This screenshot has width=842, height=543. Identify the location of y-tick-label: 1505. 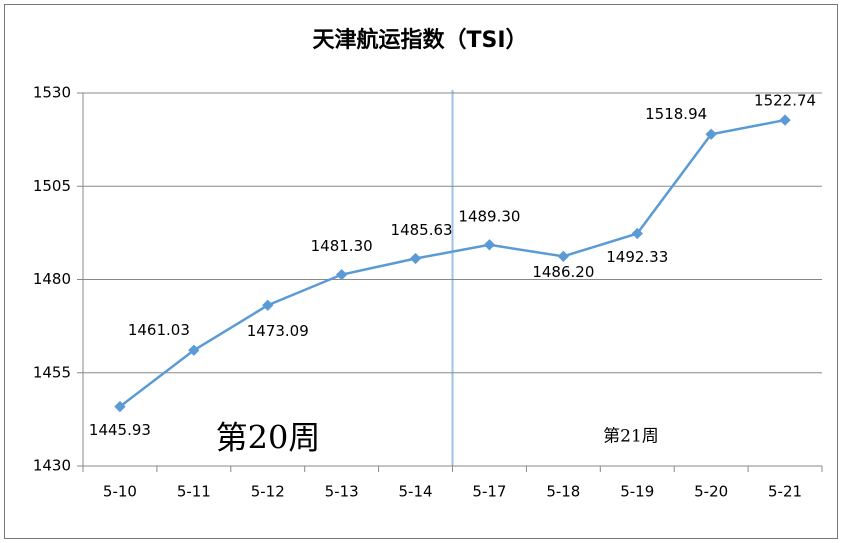
(52, 186).